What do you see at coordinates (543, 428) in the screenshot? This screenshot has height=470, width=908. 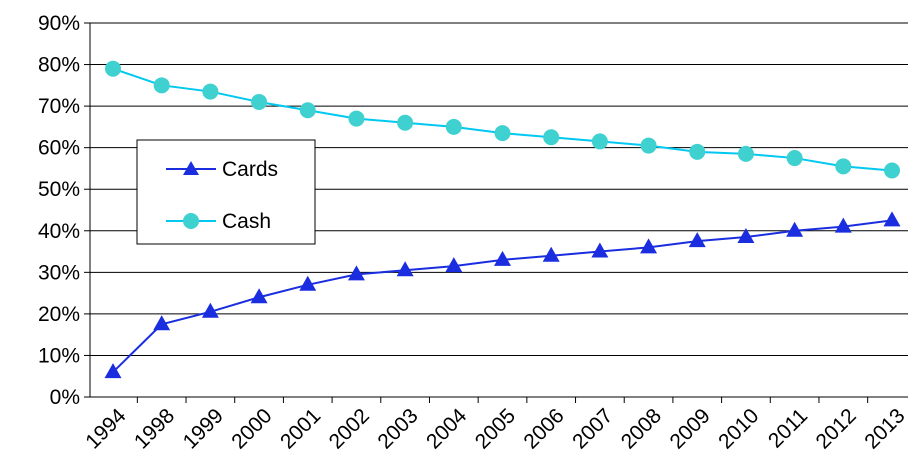 I see `x-tick-label: 2006` at bounding box center [543, 428].